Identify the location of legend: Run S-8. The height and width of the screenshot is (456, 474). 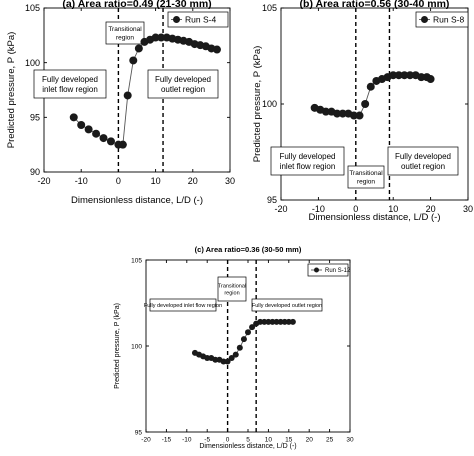
(442, 19).